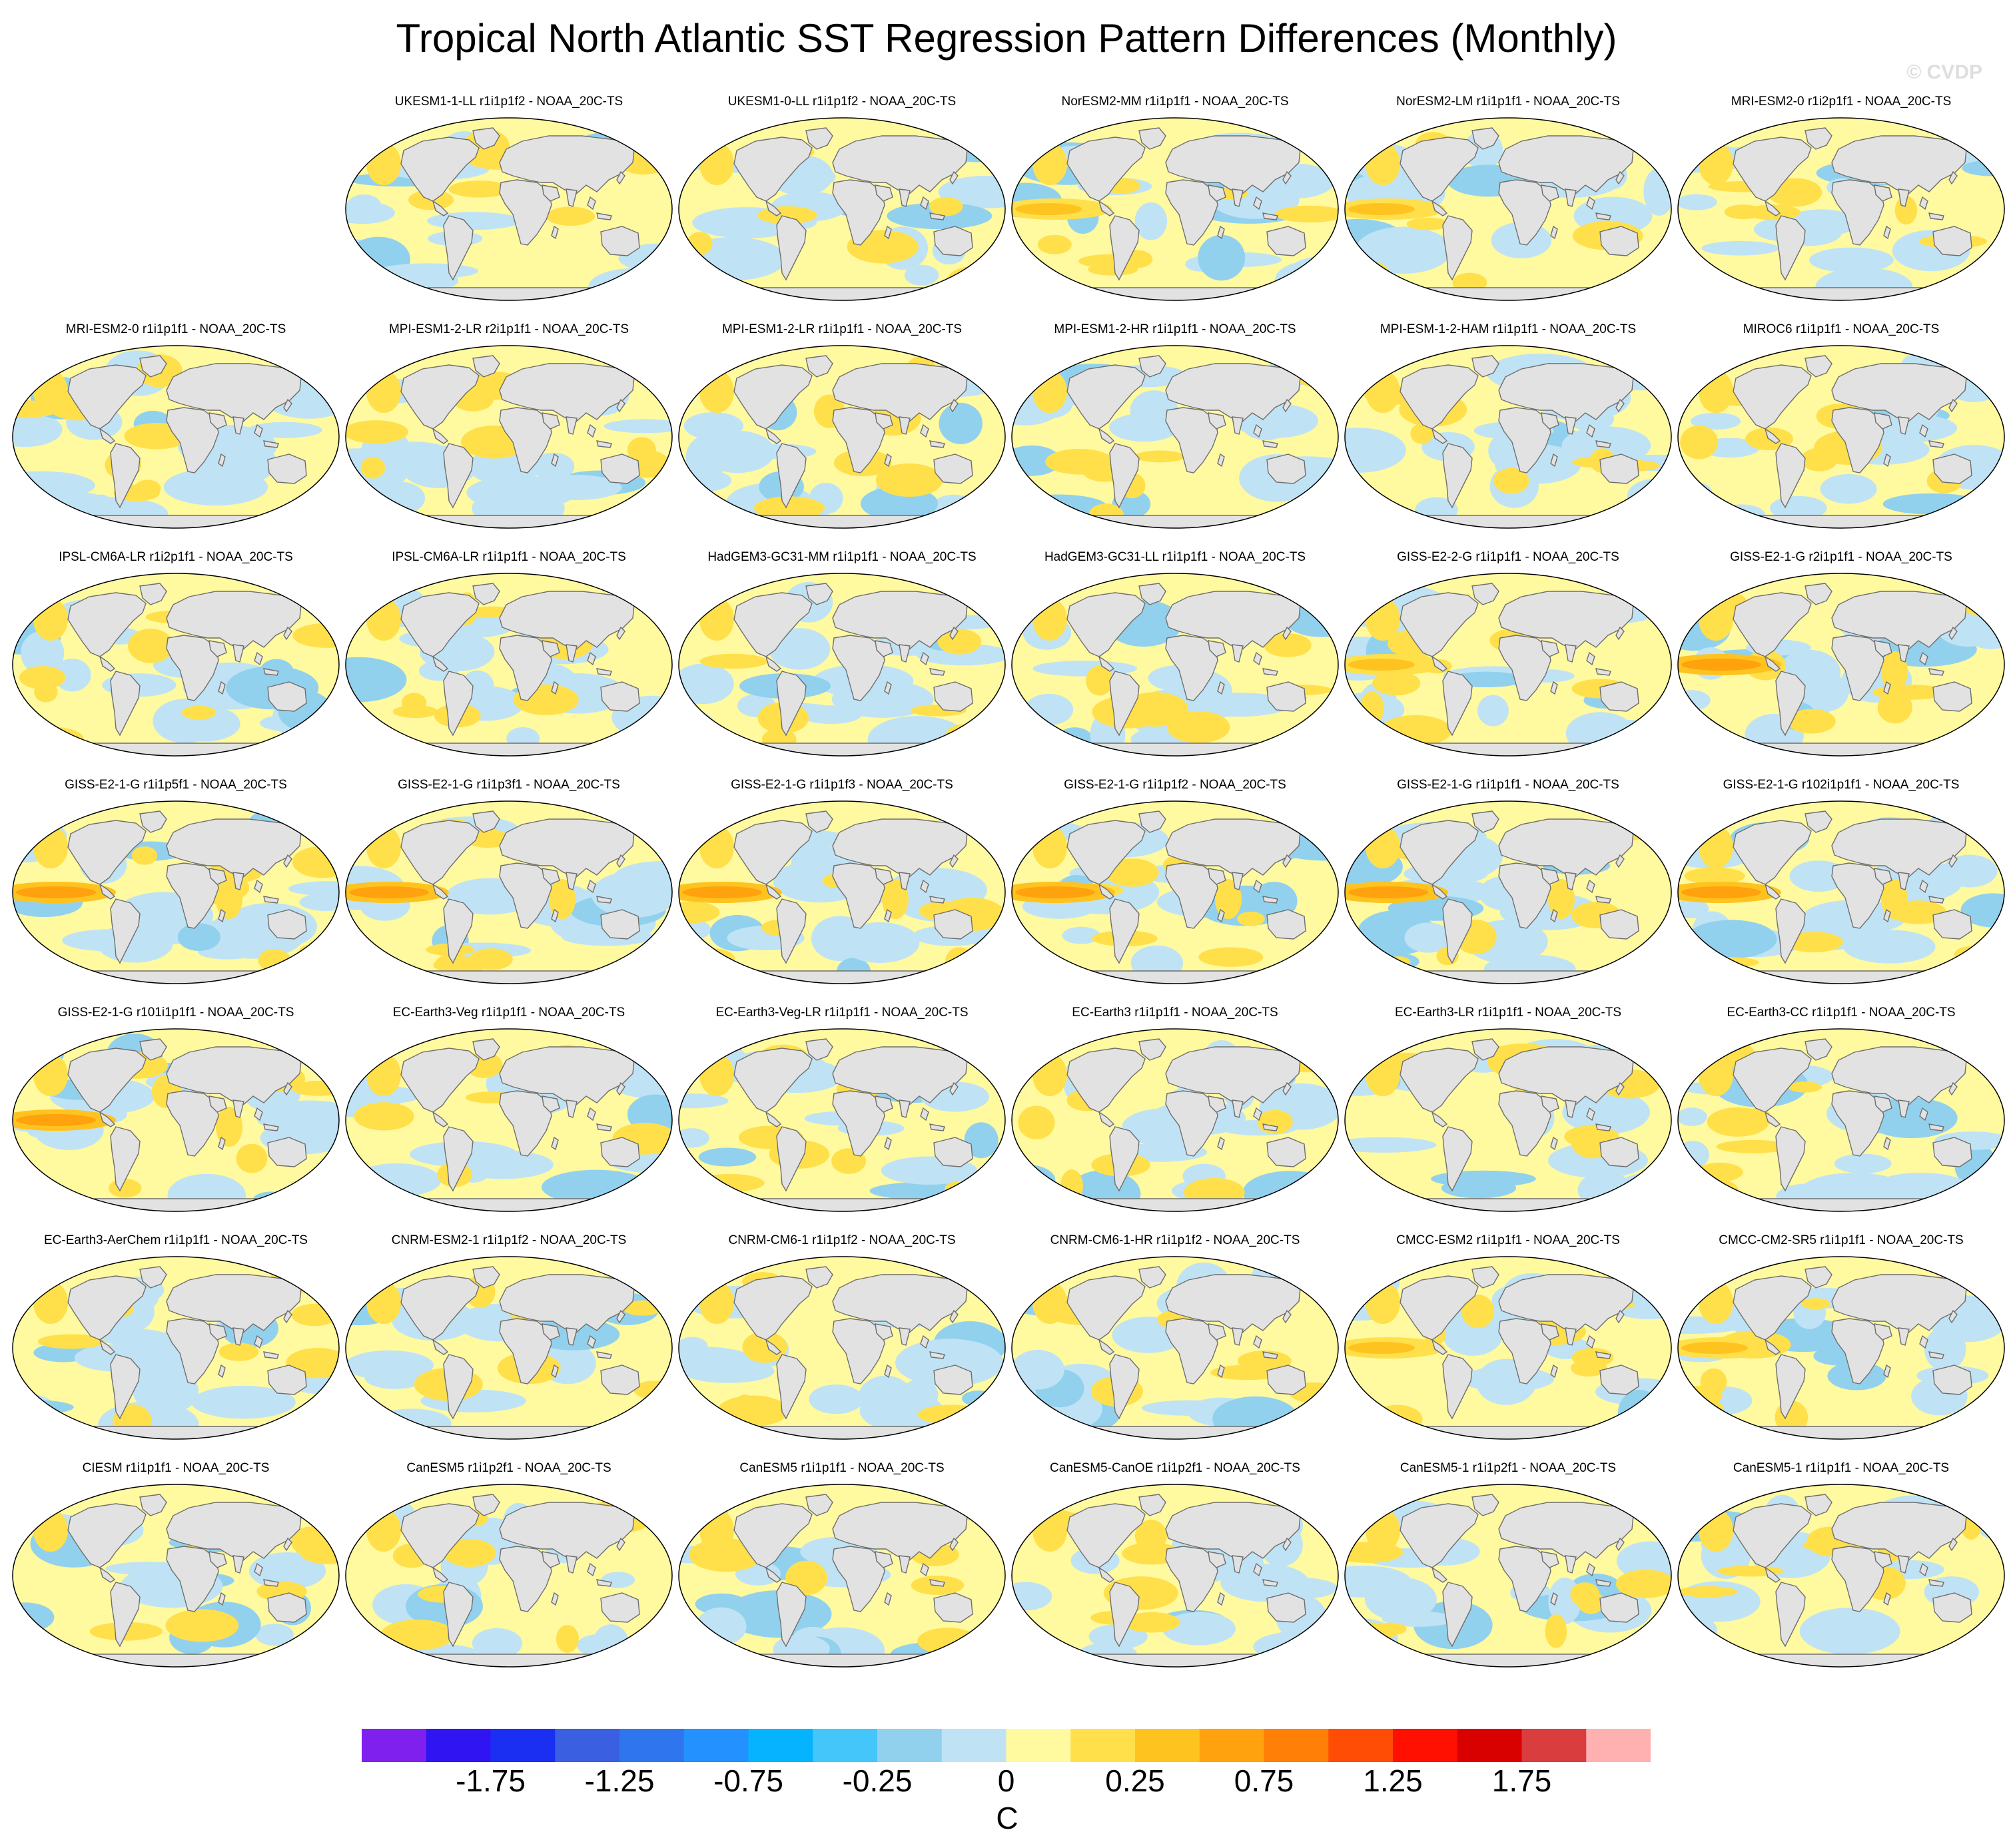  What do you see at coordinates (1393, 1780) in the screenshot?
I see `colorbar-tick-label: 1.25` at bounding box center [1393, 1780].